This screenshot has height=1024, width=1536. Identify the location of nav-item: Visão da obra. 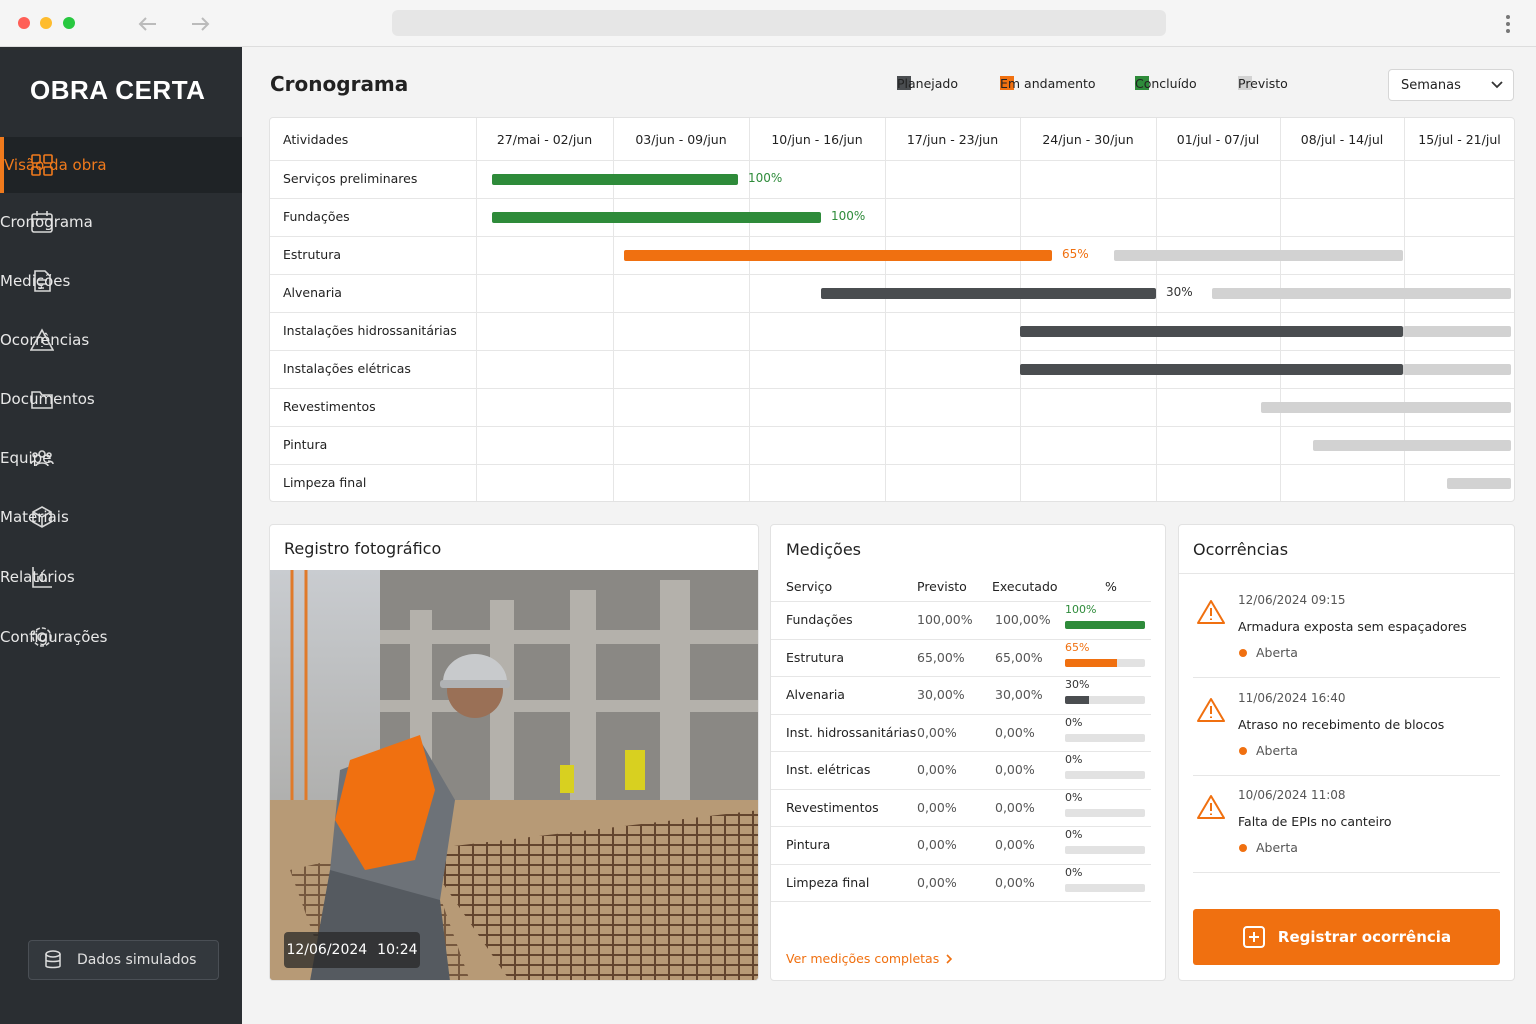
(121, 165).